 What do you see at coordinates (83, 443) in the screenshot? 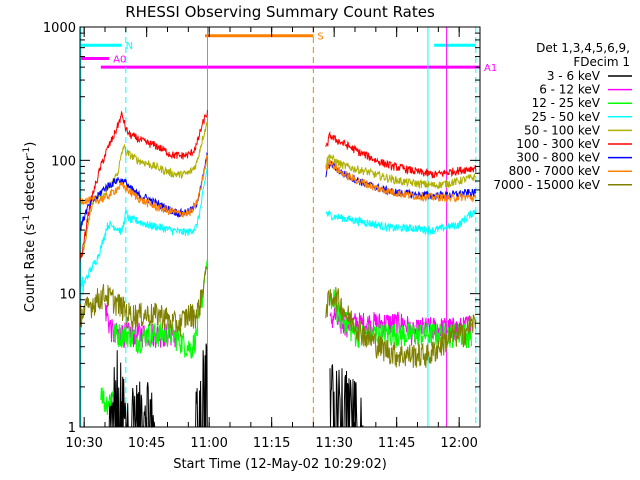
I see `x-tick-label-1: 10:30` at bounding box center [83, 443].